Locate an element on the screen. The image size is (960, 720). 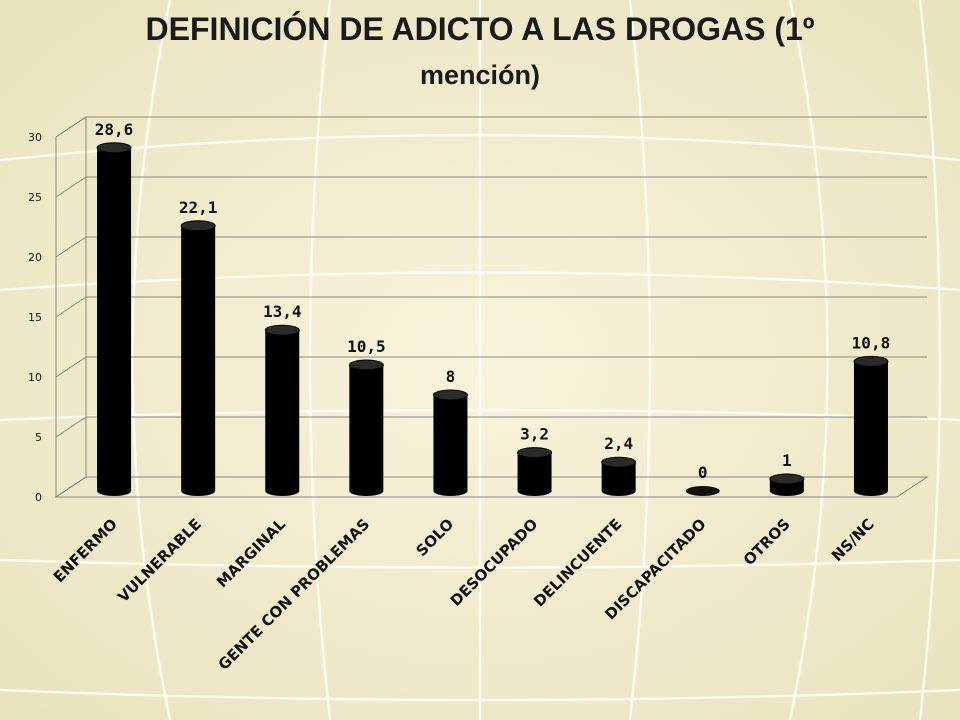
chart-title-line1: DEFINICIÓN DE ADICTO A LAS DROGAS (1º is located at coordinates (480, 29).